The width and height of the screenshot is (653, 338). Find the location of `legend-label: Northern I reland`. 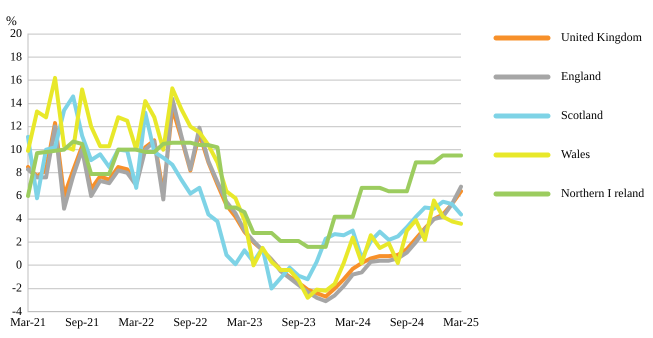

legend-label: Northern I reland is located at coordinates (602, 193).